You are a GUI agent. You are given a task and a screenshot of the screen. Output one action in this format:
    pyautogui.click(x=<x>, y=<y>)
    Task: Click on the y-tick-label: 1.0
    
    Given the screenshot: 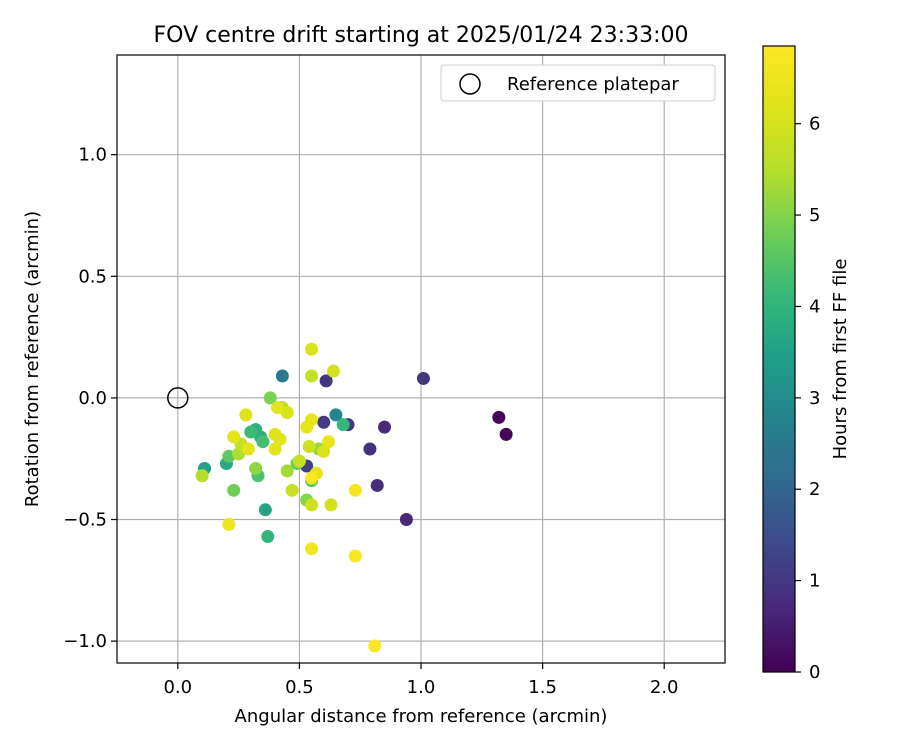 What is the action you would take?
    pyautogui.click(x=92, y=155)
    